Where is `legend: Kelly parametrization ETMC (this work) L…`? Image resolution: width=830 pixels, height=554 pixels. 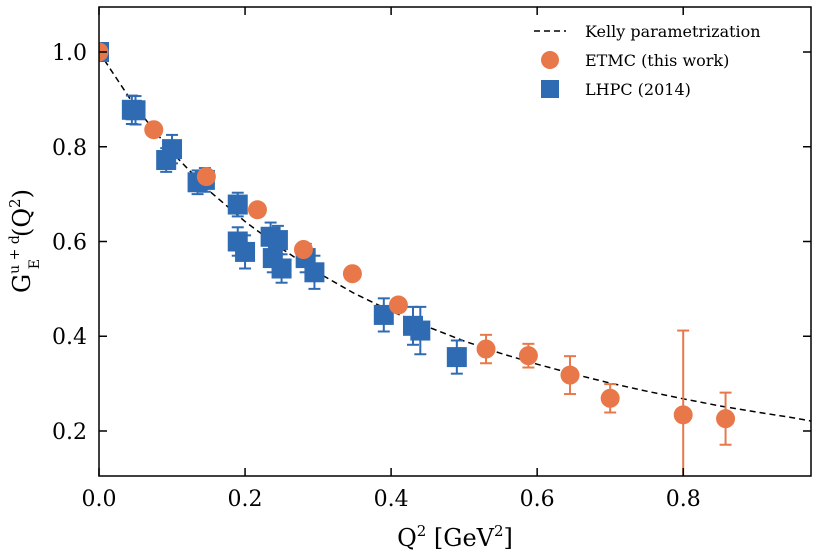
legend: Kelly parametrization ETMC (this work) L… is located at coordinates (647, 60).